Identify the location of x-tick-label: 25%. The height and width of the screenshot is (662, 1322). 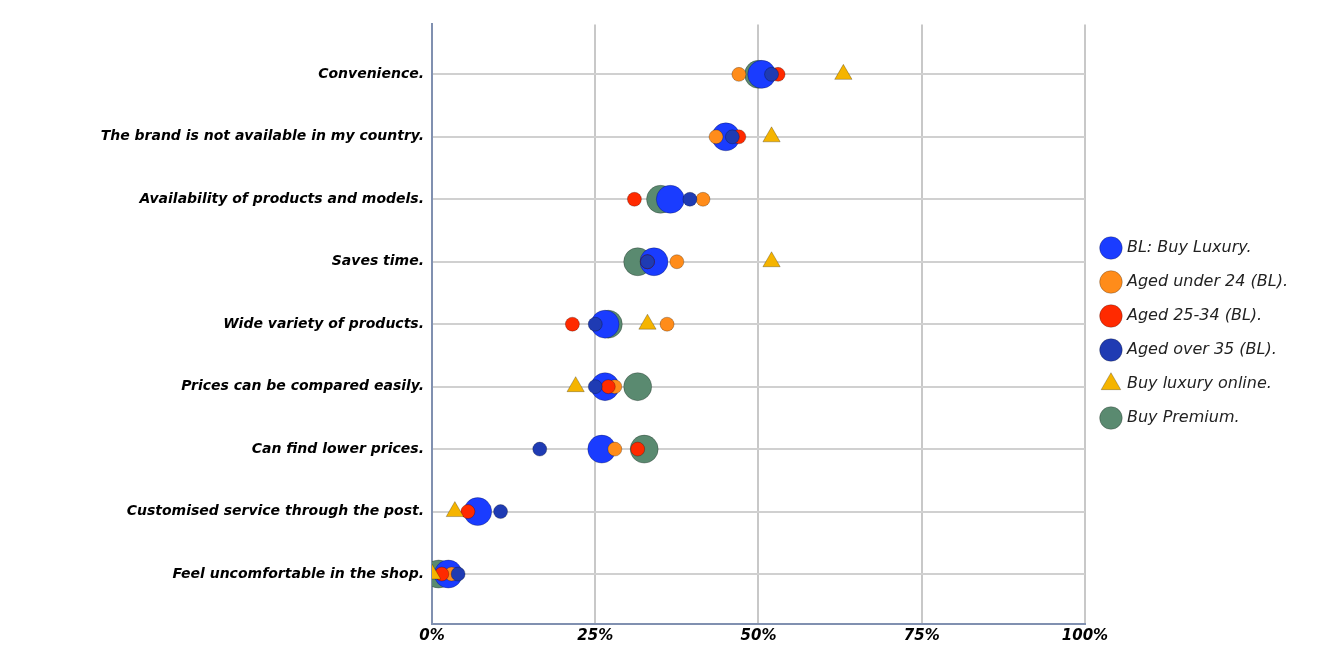
(595, 634).